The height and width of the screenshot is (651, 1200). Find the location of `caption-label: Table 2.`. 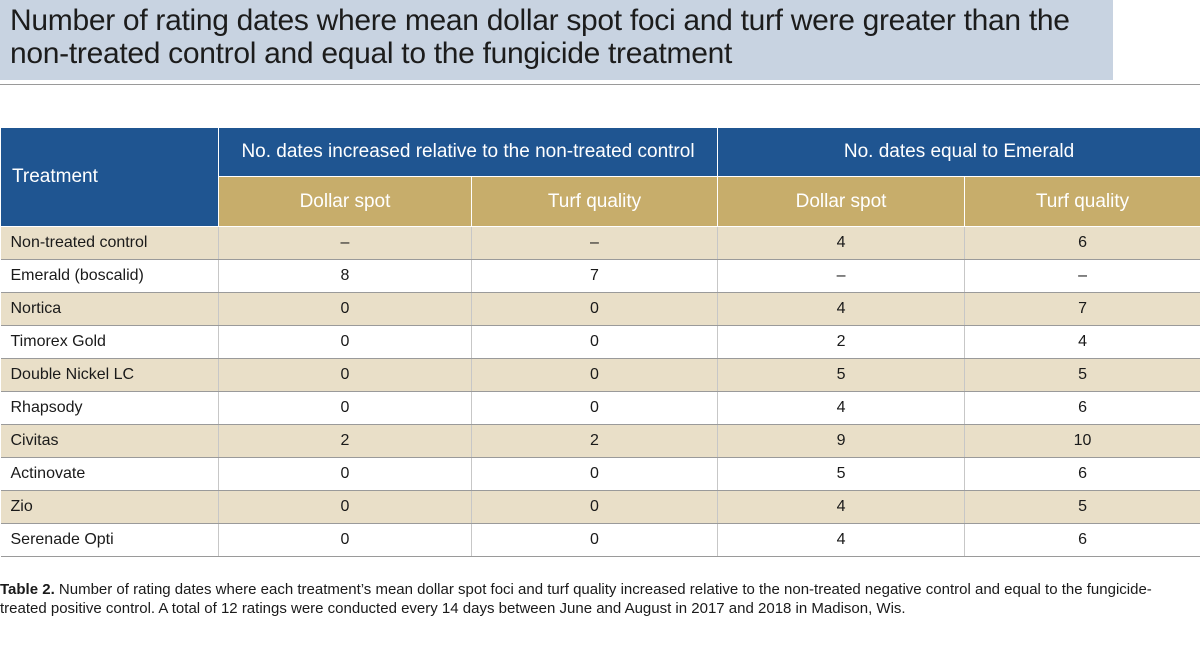

caption-label: Table 2. is located at coordinates (27, 589).